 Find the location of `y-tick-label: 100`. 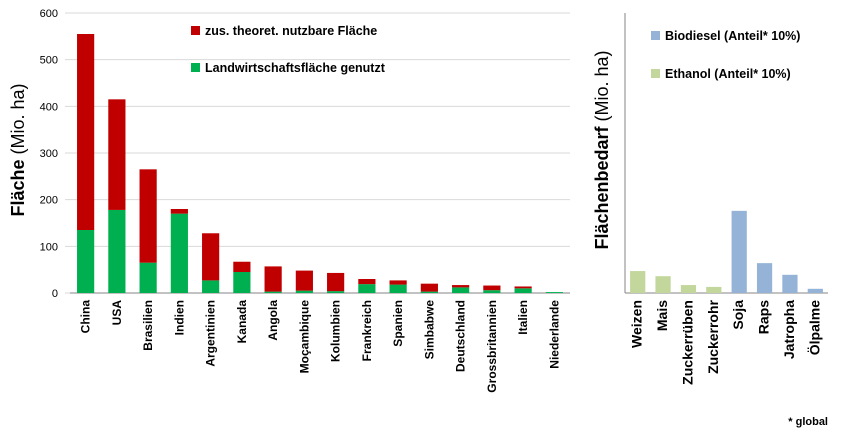

y-tick-label: 100 is located at coordinates (49, 247).